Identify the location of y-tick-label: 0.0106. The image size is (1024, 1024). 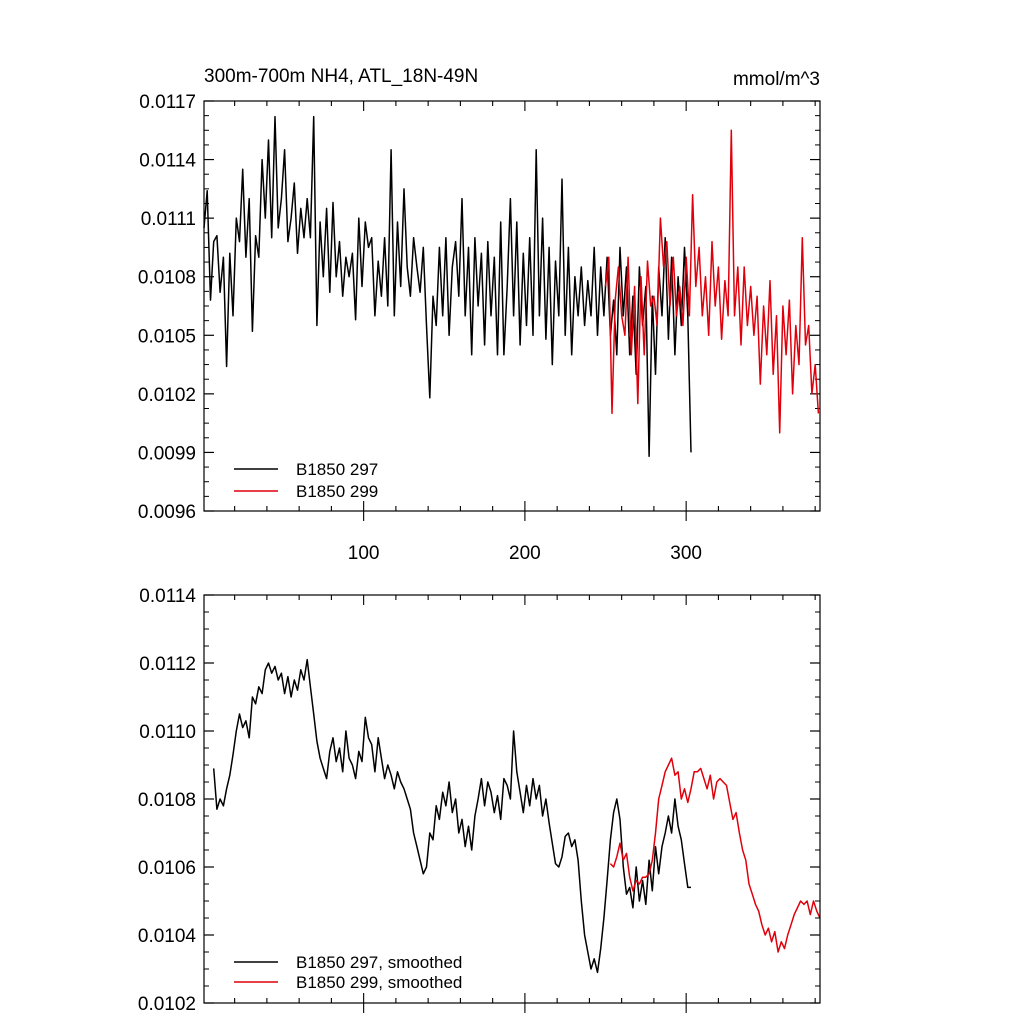
(167, 868).